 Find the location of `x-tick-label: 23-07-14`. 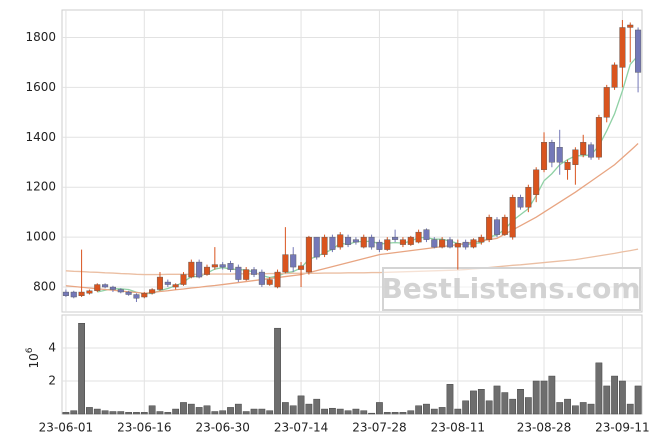

x-tick-label: 23-07-14 is located at coordinates (301, 428).